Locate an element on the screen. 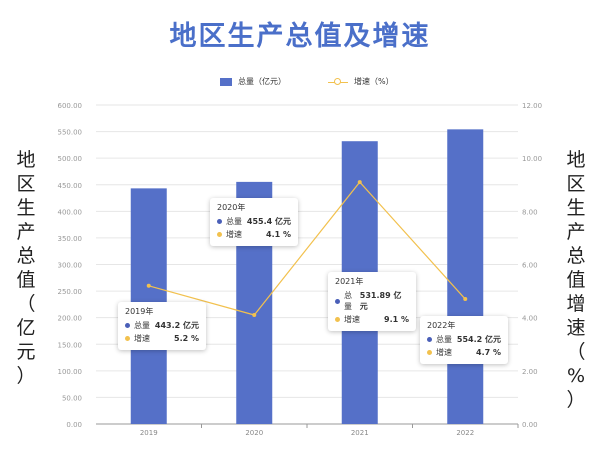 The image size is (600, 459). y-tick-label-right: 6.00 is located at coordinates (530, 266).